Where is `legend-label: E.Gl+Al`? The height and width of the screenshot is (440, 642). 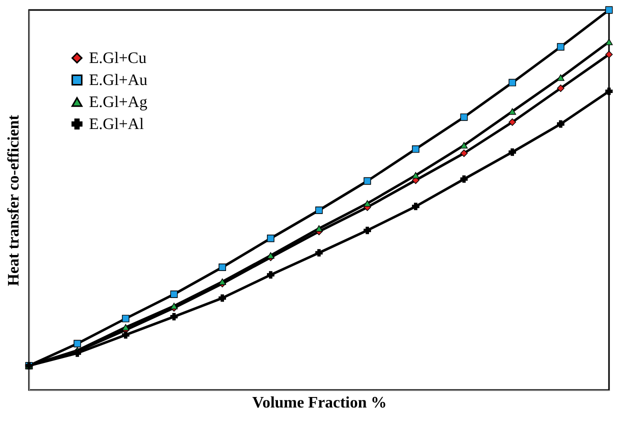
legend-label: E.Gl+Al is located at coordinates (116, 124).